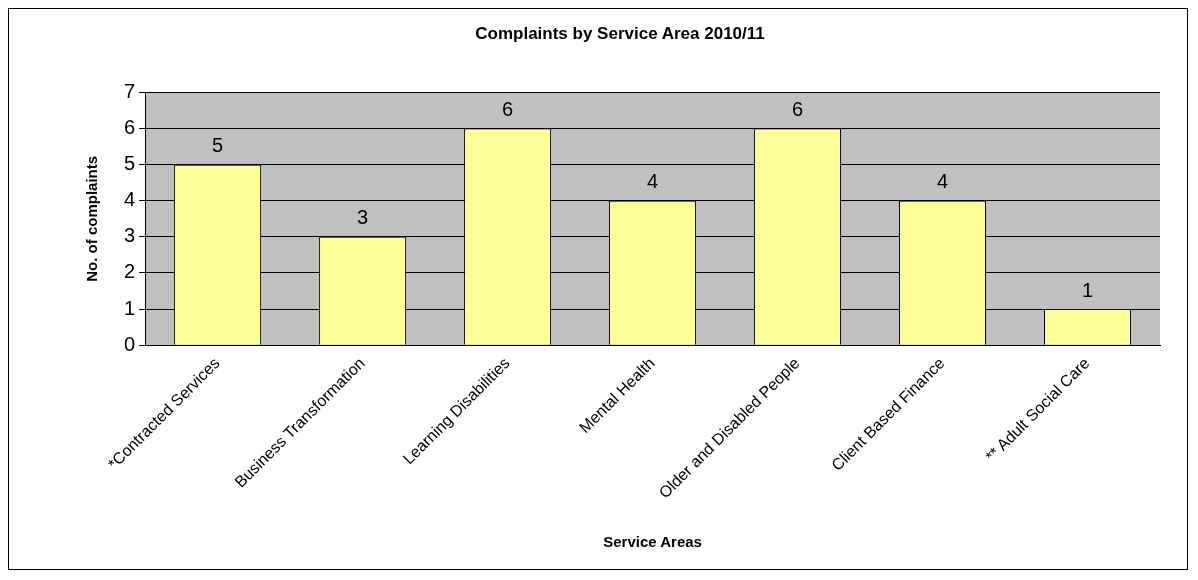 The width and height of the screenshot is (1198, 580). I want to click on y-tick-label: 6, so click(130, 127).